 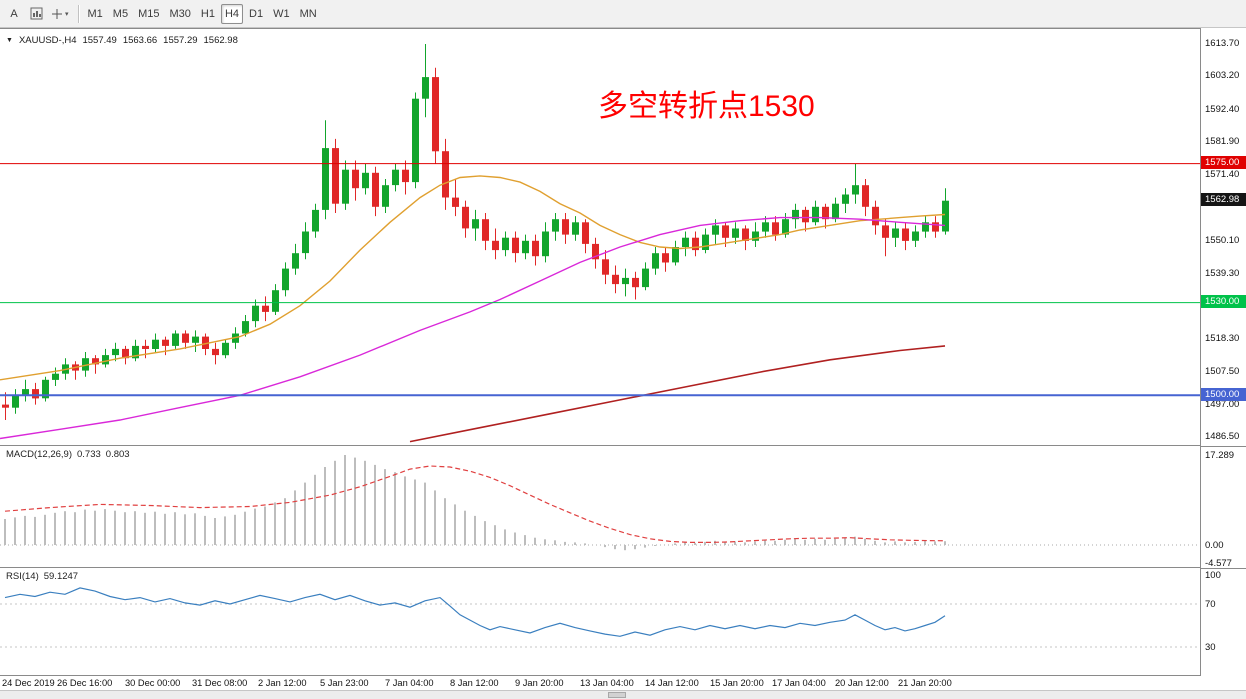 I want to click on timeframe-m5: M5, so click(x=120, y=13).